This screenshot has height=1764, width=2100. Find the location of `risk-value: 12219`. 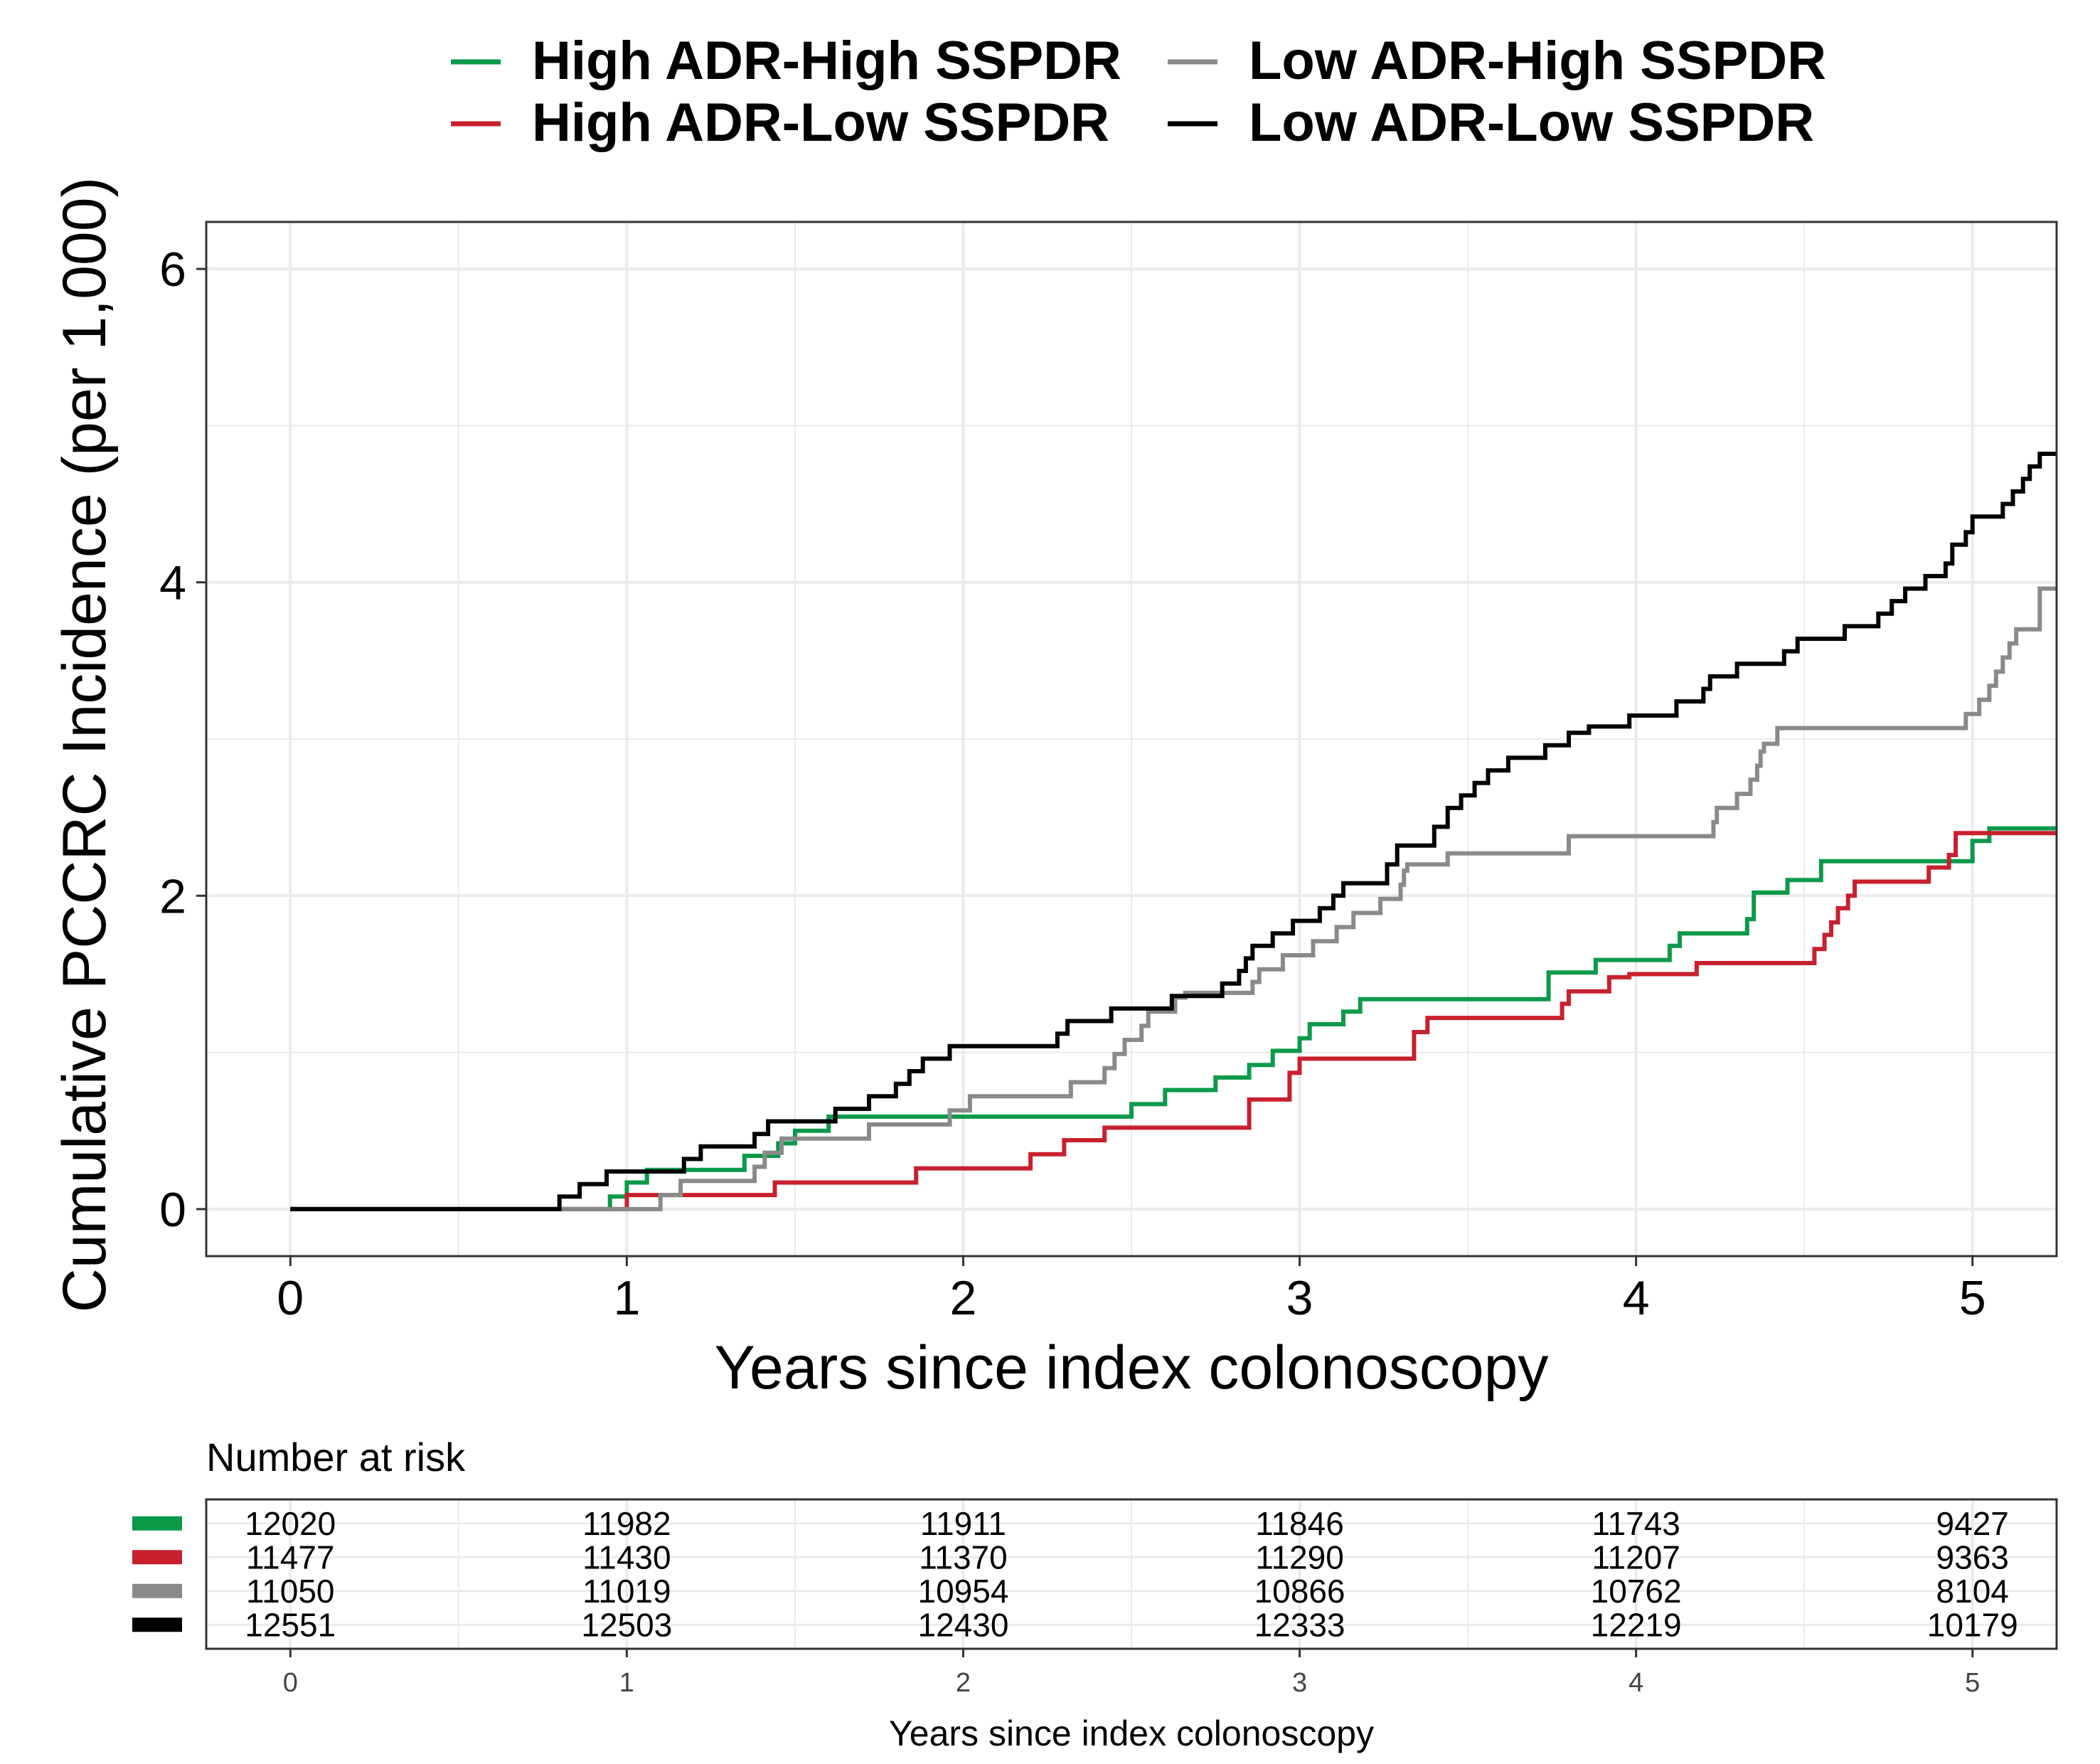

risk-value: 12219 is located at coordinates (1636, 1624).